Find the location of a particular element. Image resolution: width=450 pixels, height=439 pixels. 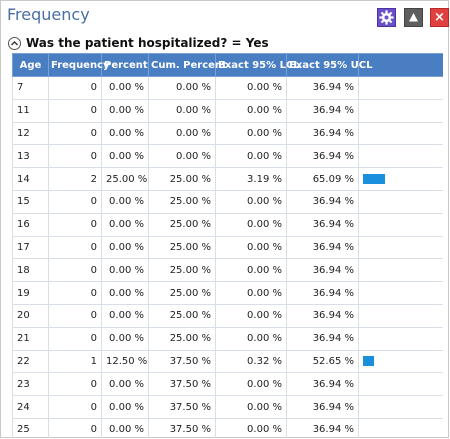

table-row: 25 0 0.00 % 37.50 % 0.00 % 36.94 % is located at coordinates (227, 427).